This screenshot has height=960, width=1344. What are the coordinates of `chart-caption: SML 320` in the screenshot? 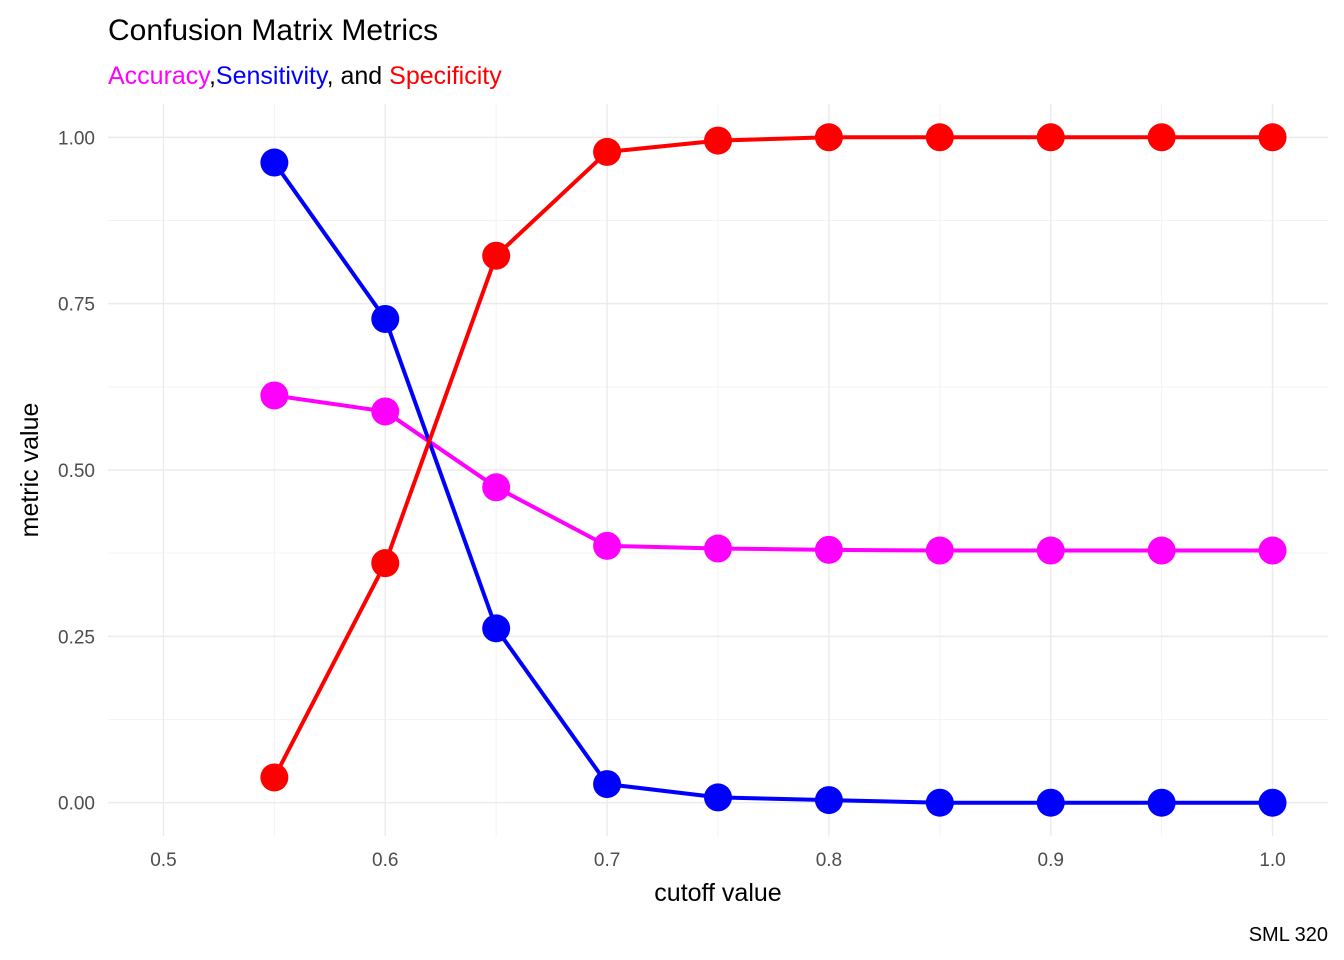 It's located at (1288, 935).